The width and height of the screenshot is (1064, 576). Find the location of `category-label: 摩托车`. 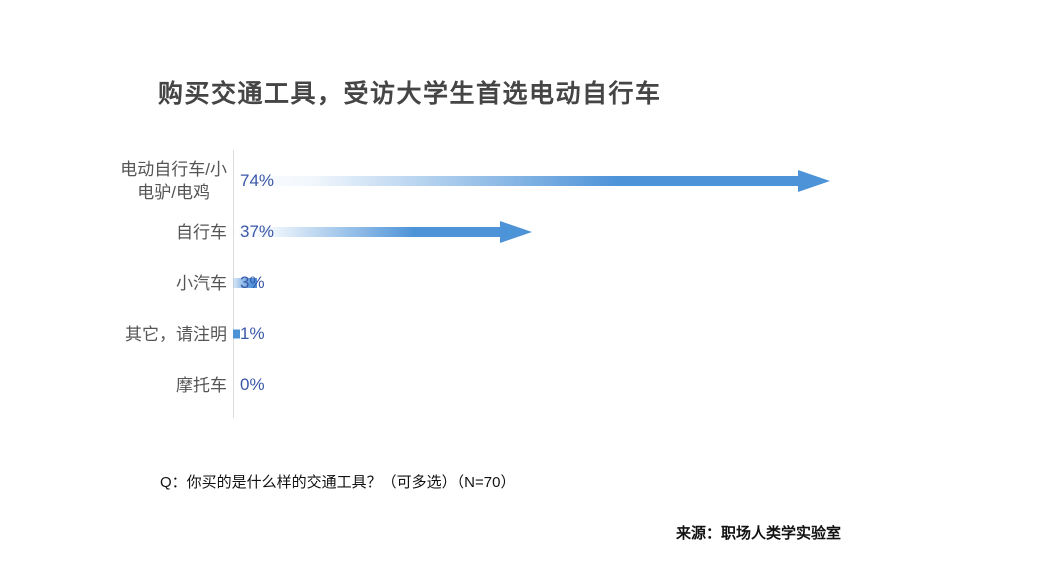

category-label: 摩托车 is located at coordinates (201, 385).